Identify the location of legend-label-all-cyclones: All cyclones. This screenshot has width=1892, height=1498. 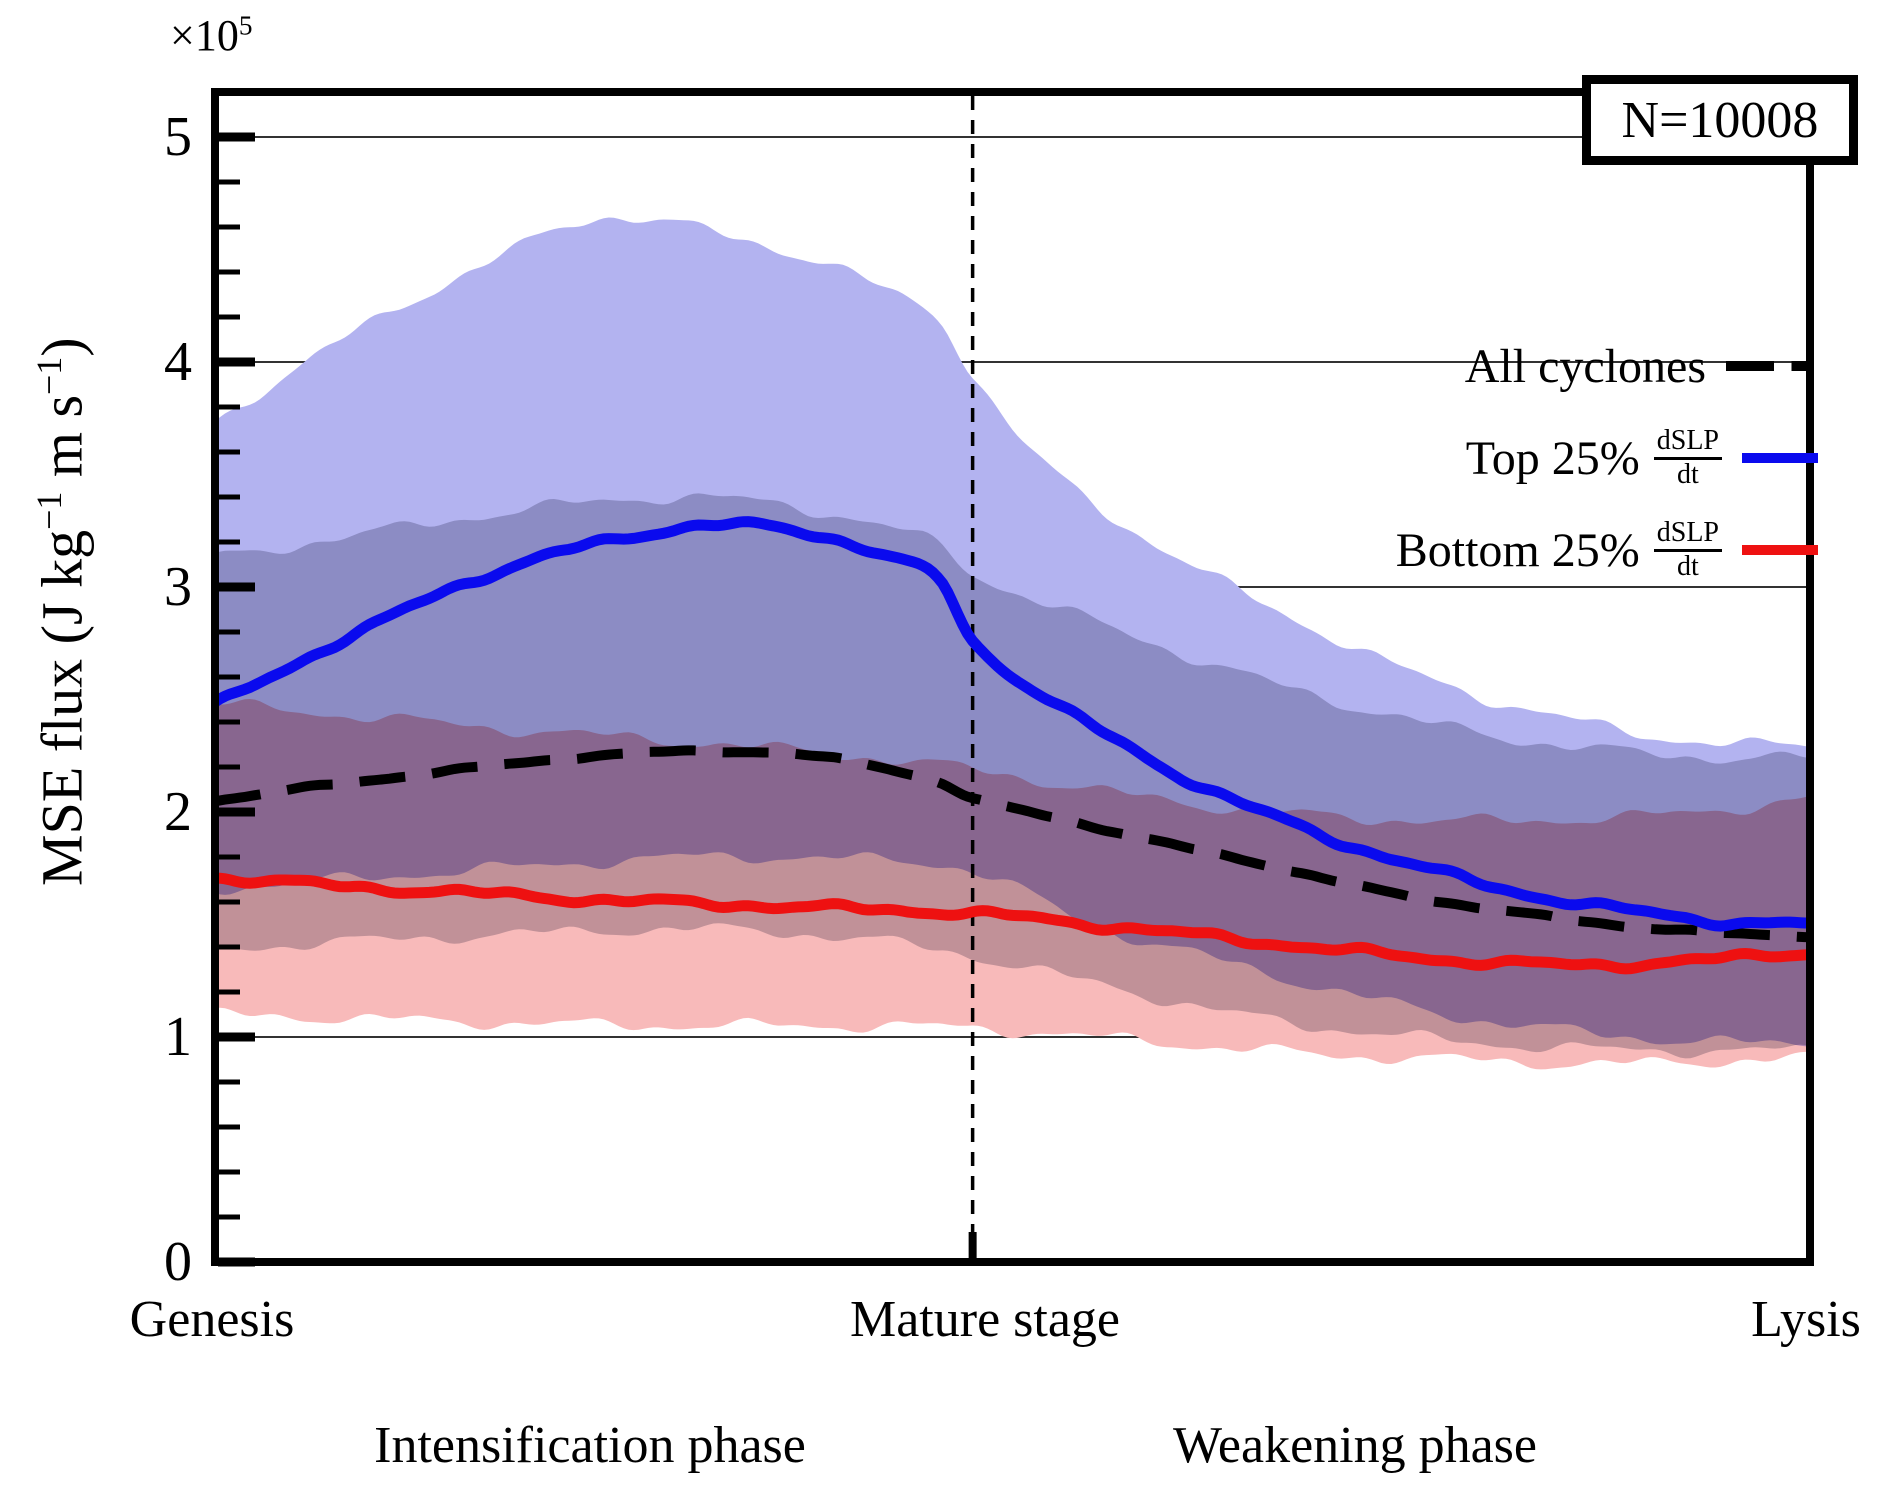
(1585, 366).